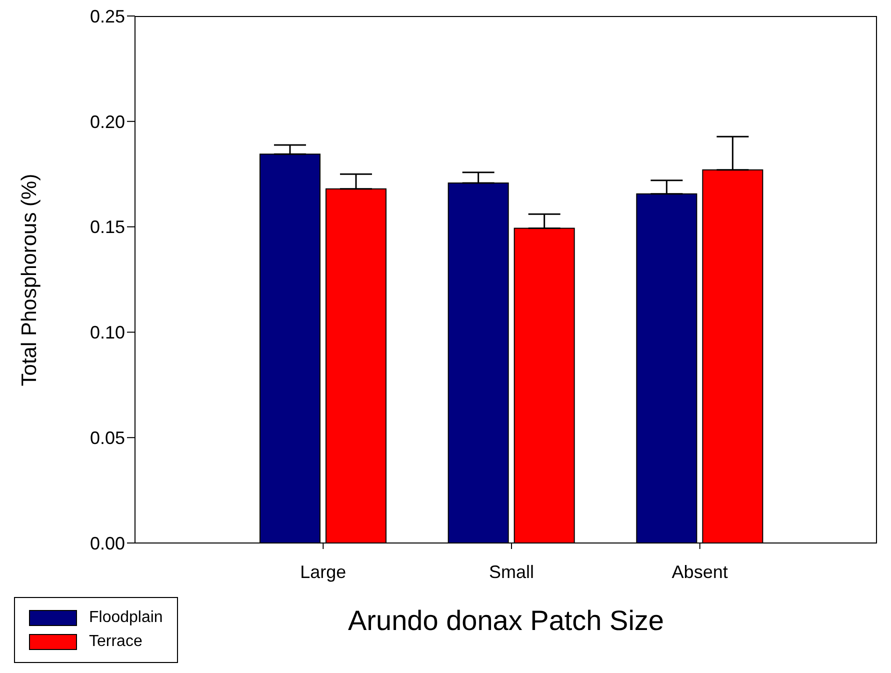 The width and height of the screenshot is (891, 673). What do you see at coordinates (107, 438) in the screenshot?
I see `y-tick-label: 0.05` at bounding box center [107, 438].